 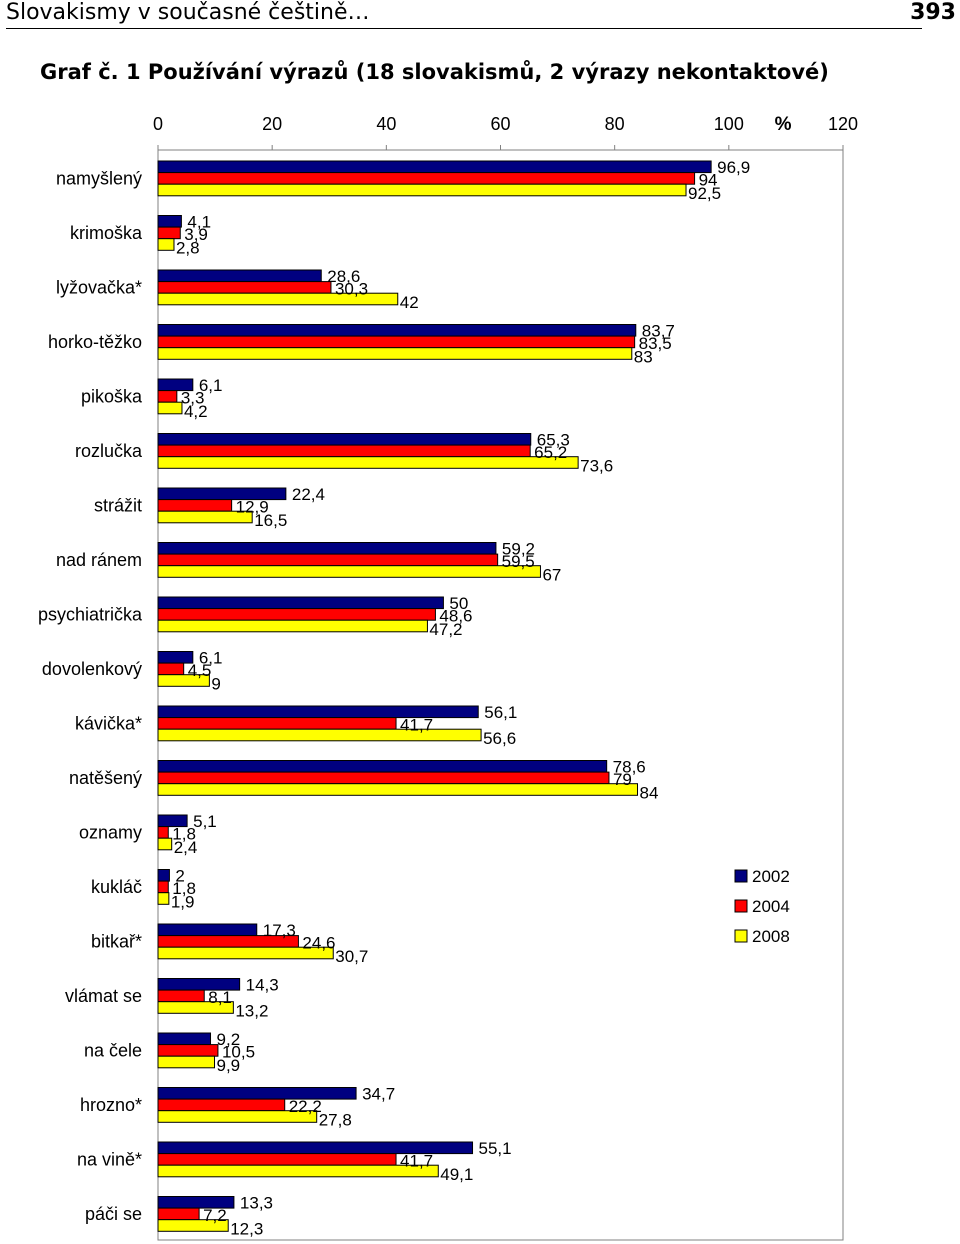 I want to click on page-number: 393, so click(x=933, y=12).